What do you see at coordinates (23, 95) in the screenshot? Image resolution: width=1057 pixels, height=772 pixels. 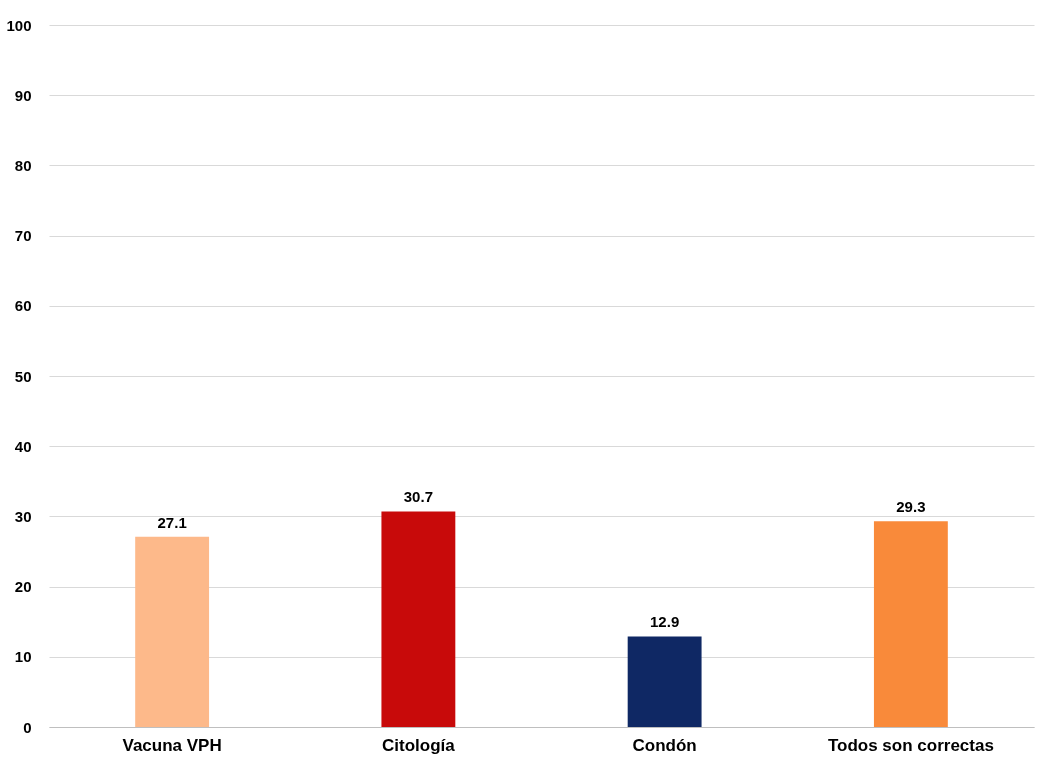 I see `y-tick-label: 90` at bounding box center [23, 95].